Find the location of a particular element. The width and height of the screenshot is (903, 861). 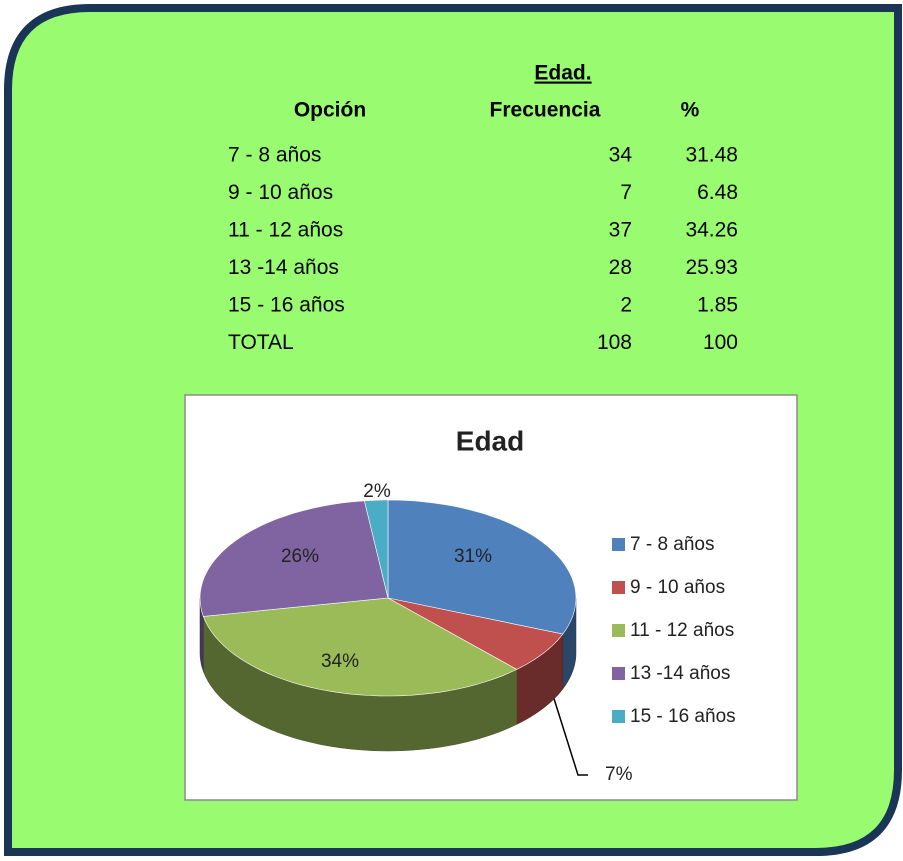

column-header: Frecuencia is located at coordinates (545, 110).